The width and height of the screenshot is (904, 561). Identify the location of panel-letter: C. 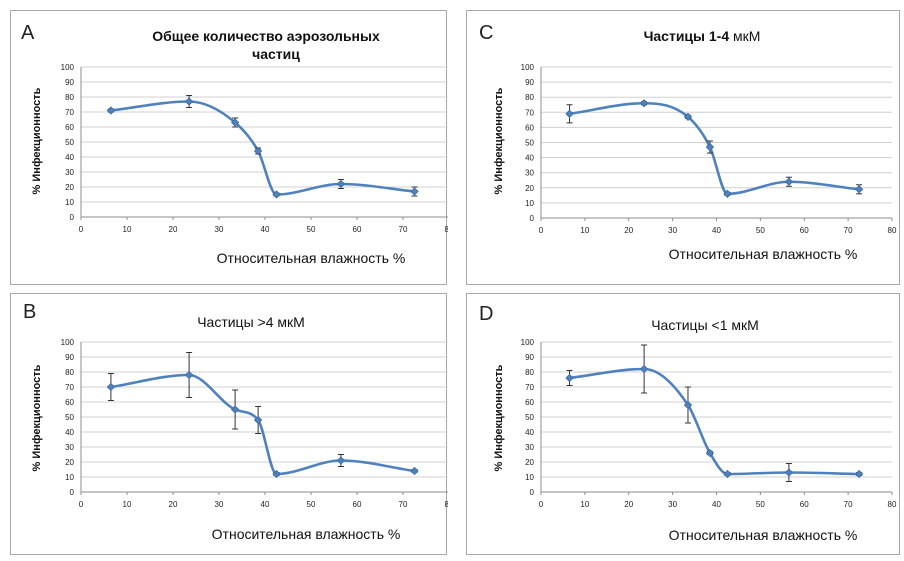
(486, 33).